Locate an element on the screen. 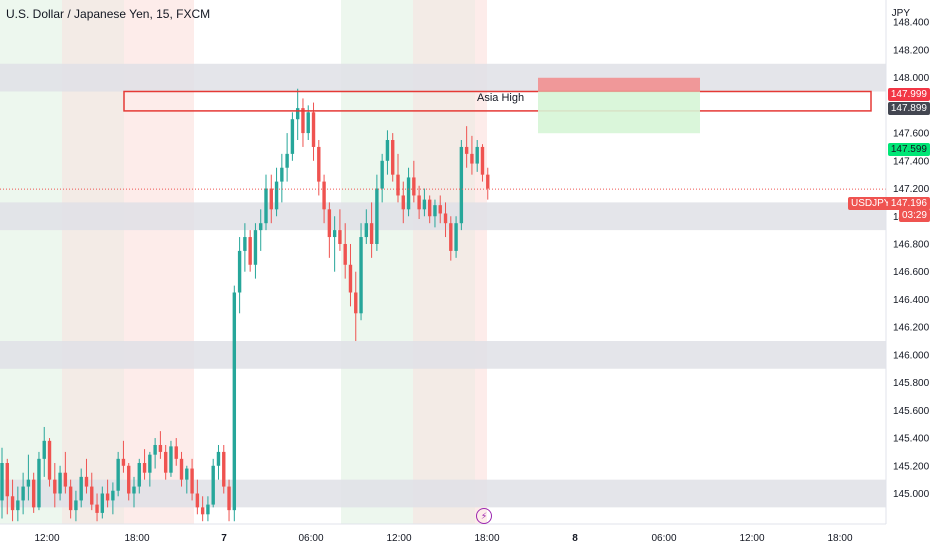  last-price-tag: 147.196 is located at coordinates (908, 203).